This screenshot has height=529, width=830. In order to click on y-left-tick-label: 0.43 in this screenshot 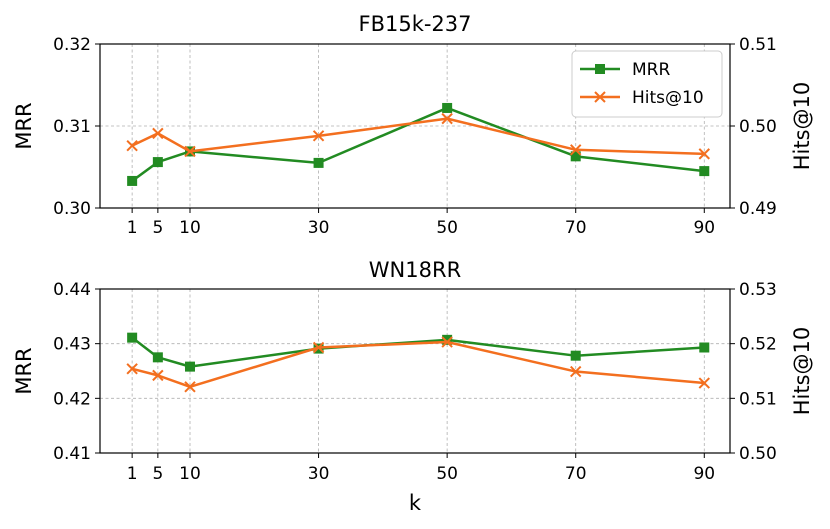, I will do `click(72, 345)`.